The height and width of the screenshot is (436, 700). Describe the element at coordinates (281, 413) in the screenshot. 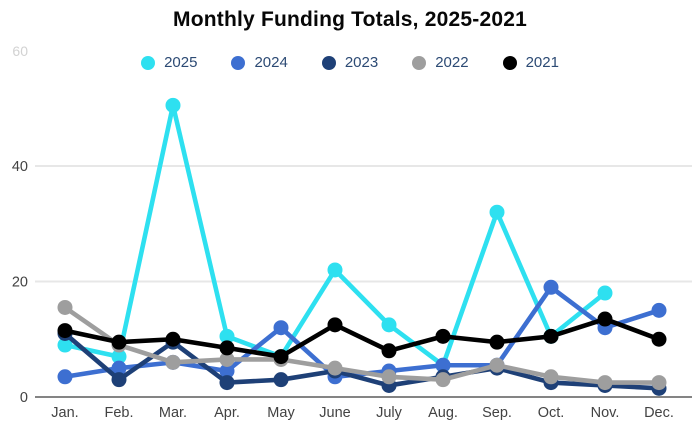

I see `x-tick-label: May` at that location.